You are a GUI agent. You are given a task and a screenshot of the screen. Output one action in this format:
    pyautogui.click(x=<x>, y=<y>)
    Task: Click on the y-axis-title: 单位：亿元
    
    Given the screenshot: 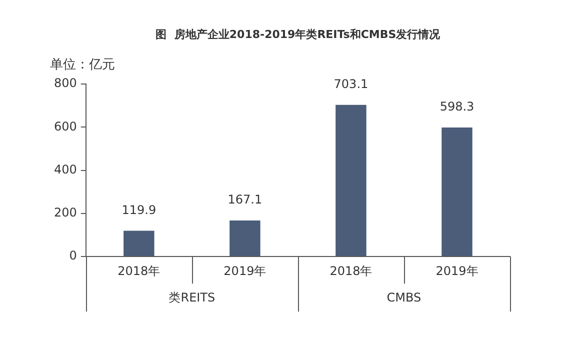 What is the action you would take?
    pyautogui.click(x=82, y=64)
    